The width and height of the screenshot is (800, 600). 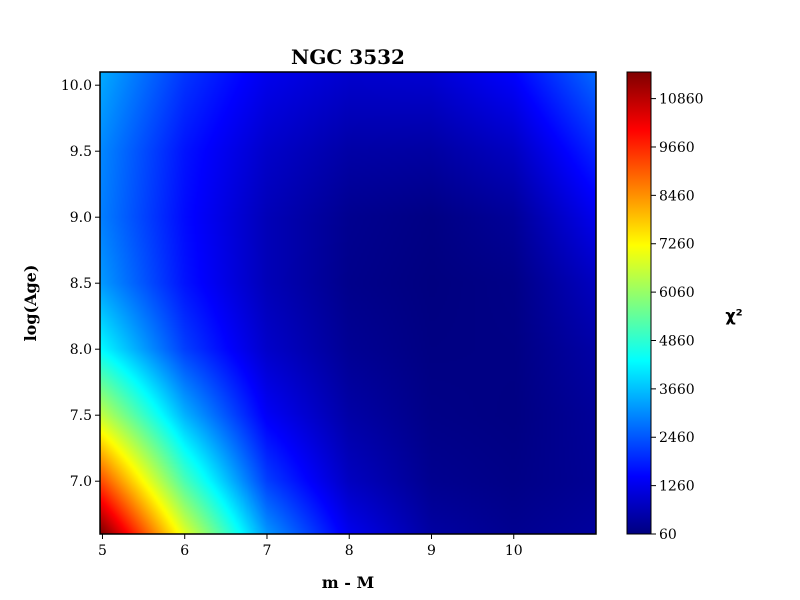 I want to click on y-tick-label: 9.0, so click(x=81, y=218).